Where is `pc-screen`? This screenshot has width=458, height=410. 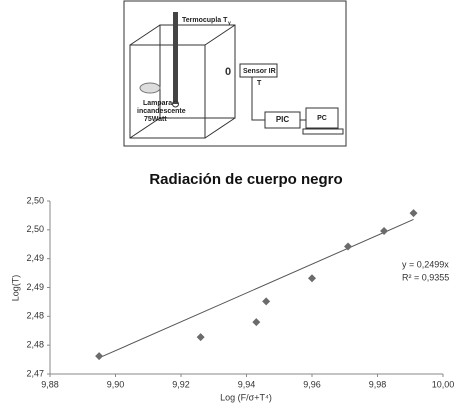 pc-screen is located at coordinates (322, 118).